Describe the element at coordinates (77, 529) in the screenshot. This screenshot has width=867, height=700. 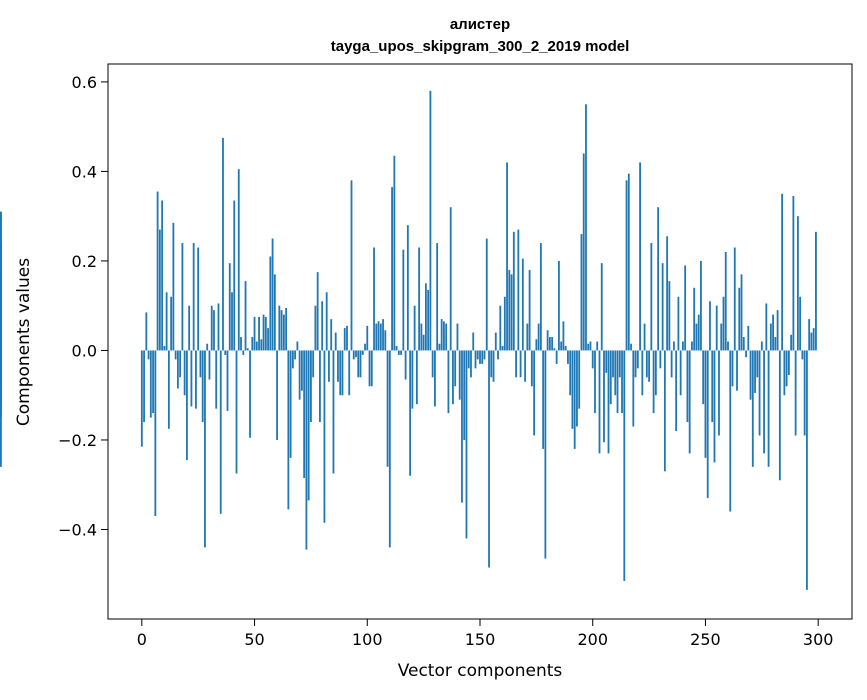
I see `y-tick-label: −0.4` at that location.